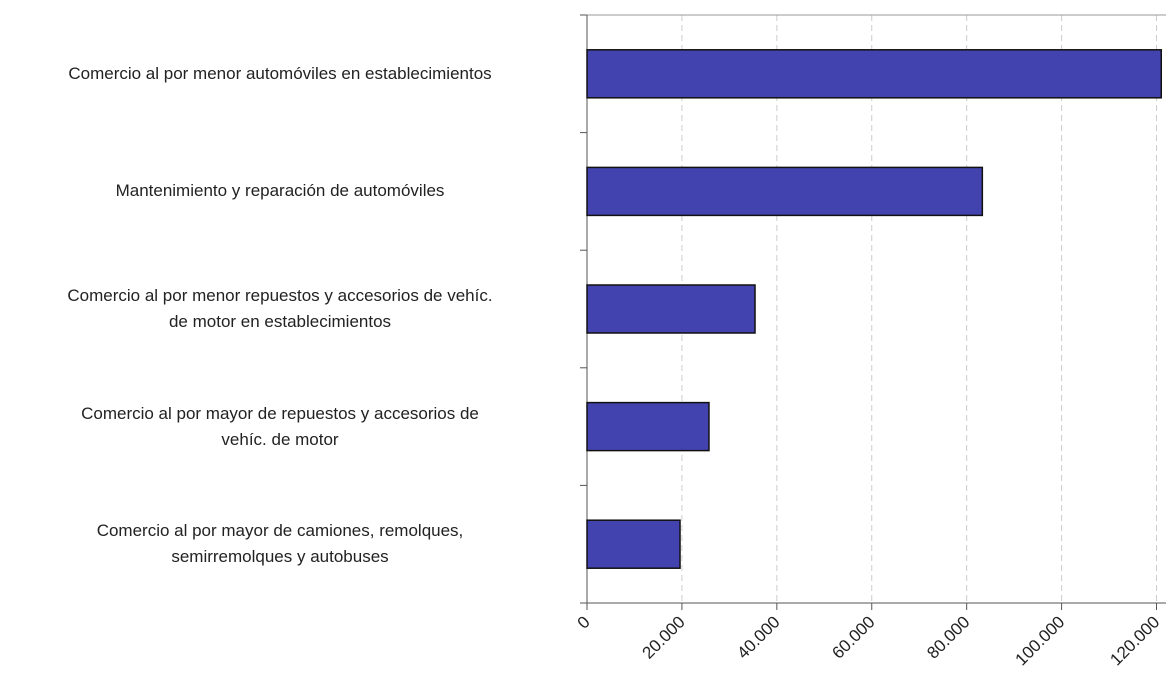 The image size is (1168, 686). What do you see at coordinates (948, 637) in the screenshot?
I see `x-tick-label: 80.000` at bounding box center [948, 637].